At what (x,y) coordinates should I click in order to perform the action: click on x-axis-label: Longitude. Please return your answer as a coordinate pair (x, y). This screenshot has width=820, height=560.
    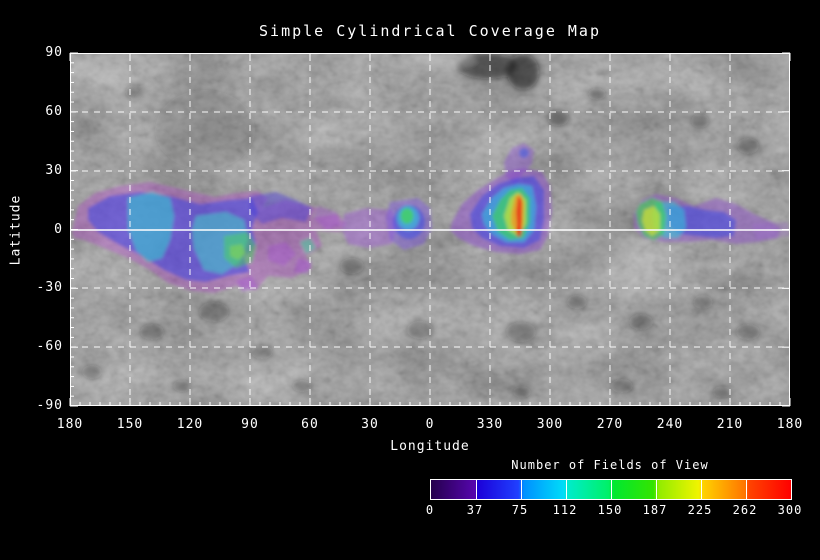
    Looking at the image, I should click on (430, 446).